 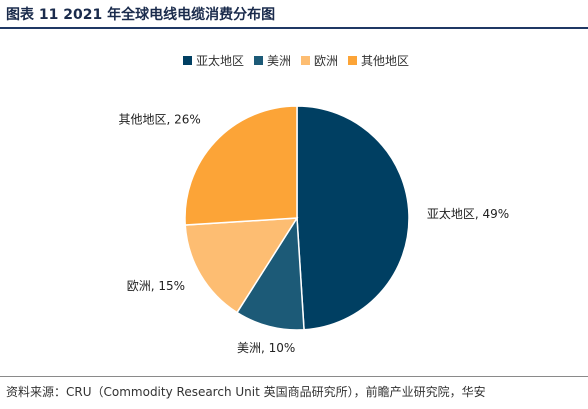 What do you see at coordinates (353, 218) in the screenshot?
I see `pie-slice-asia-pacific` at bounding box center [353, 218].